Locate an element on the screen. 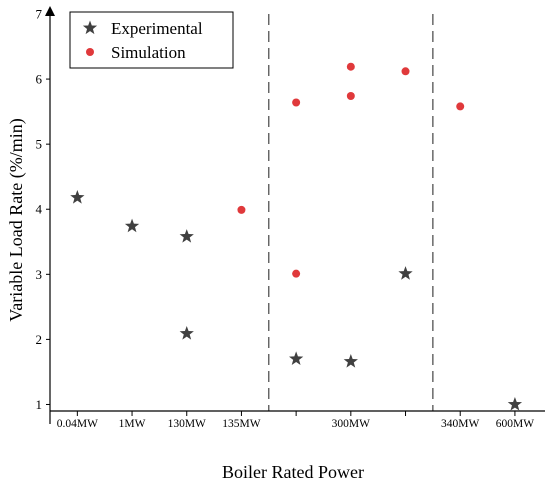 This screenshot has width=550, height=487. y-tick-label: 6 is located at coordinates (39, 79).